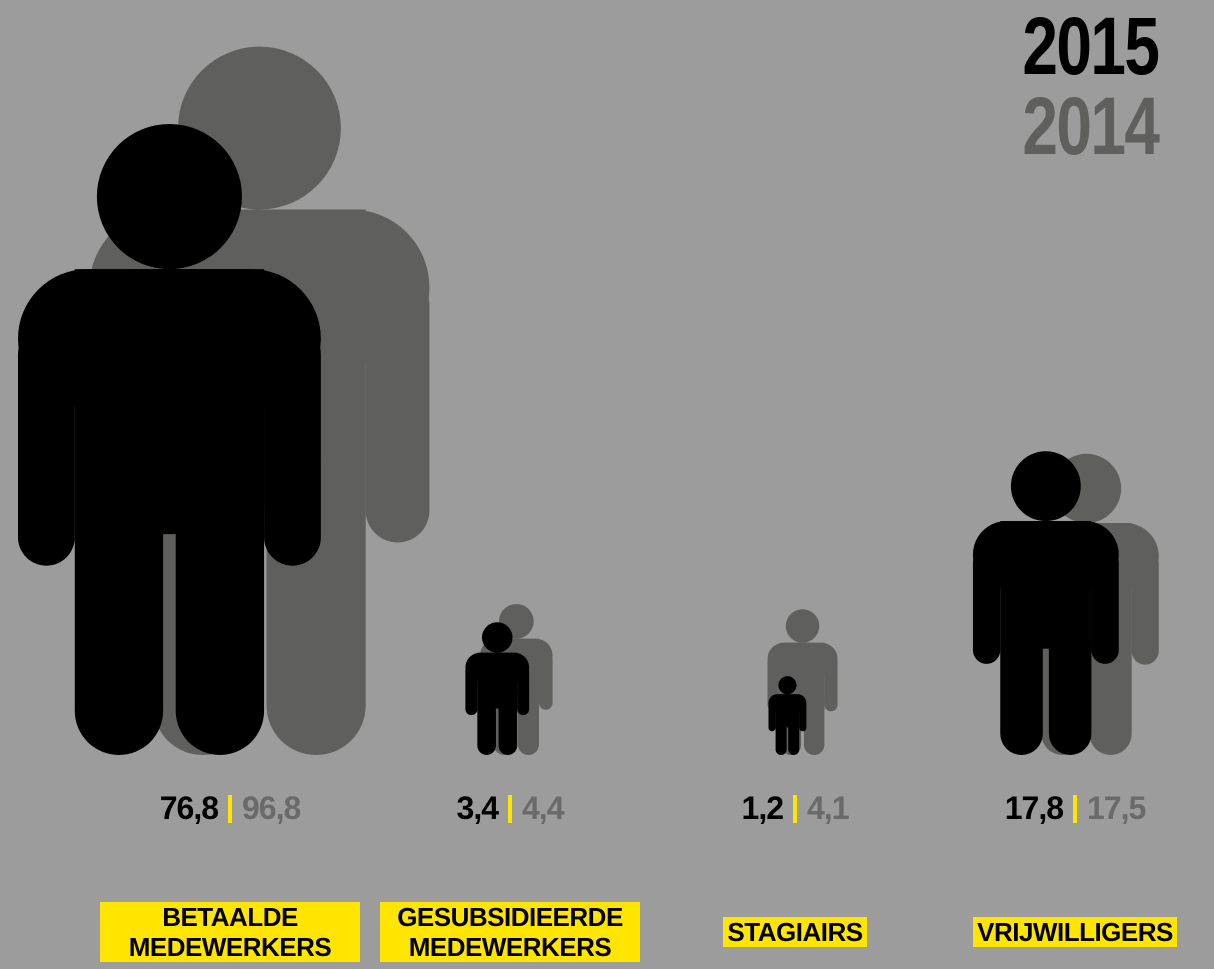  I want to click on value-labels: 1,2 4,1, so click(795, 808).